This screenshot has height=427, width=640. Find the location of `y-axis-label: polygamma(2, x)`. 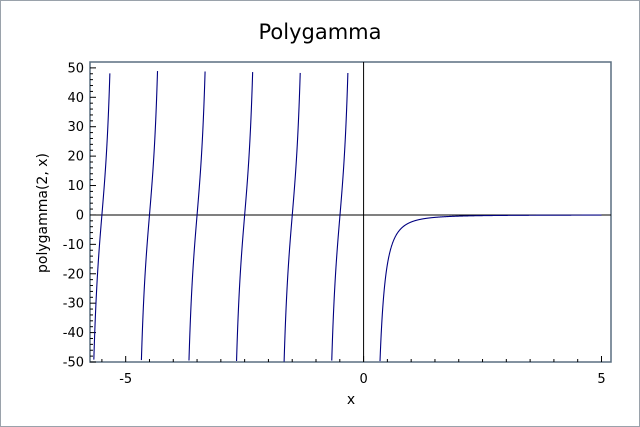

y-axis-label: polygamma(2, x) is located at coordinates (43, 213).